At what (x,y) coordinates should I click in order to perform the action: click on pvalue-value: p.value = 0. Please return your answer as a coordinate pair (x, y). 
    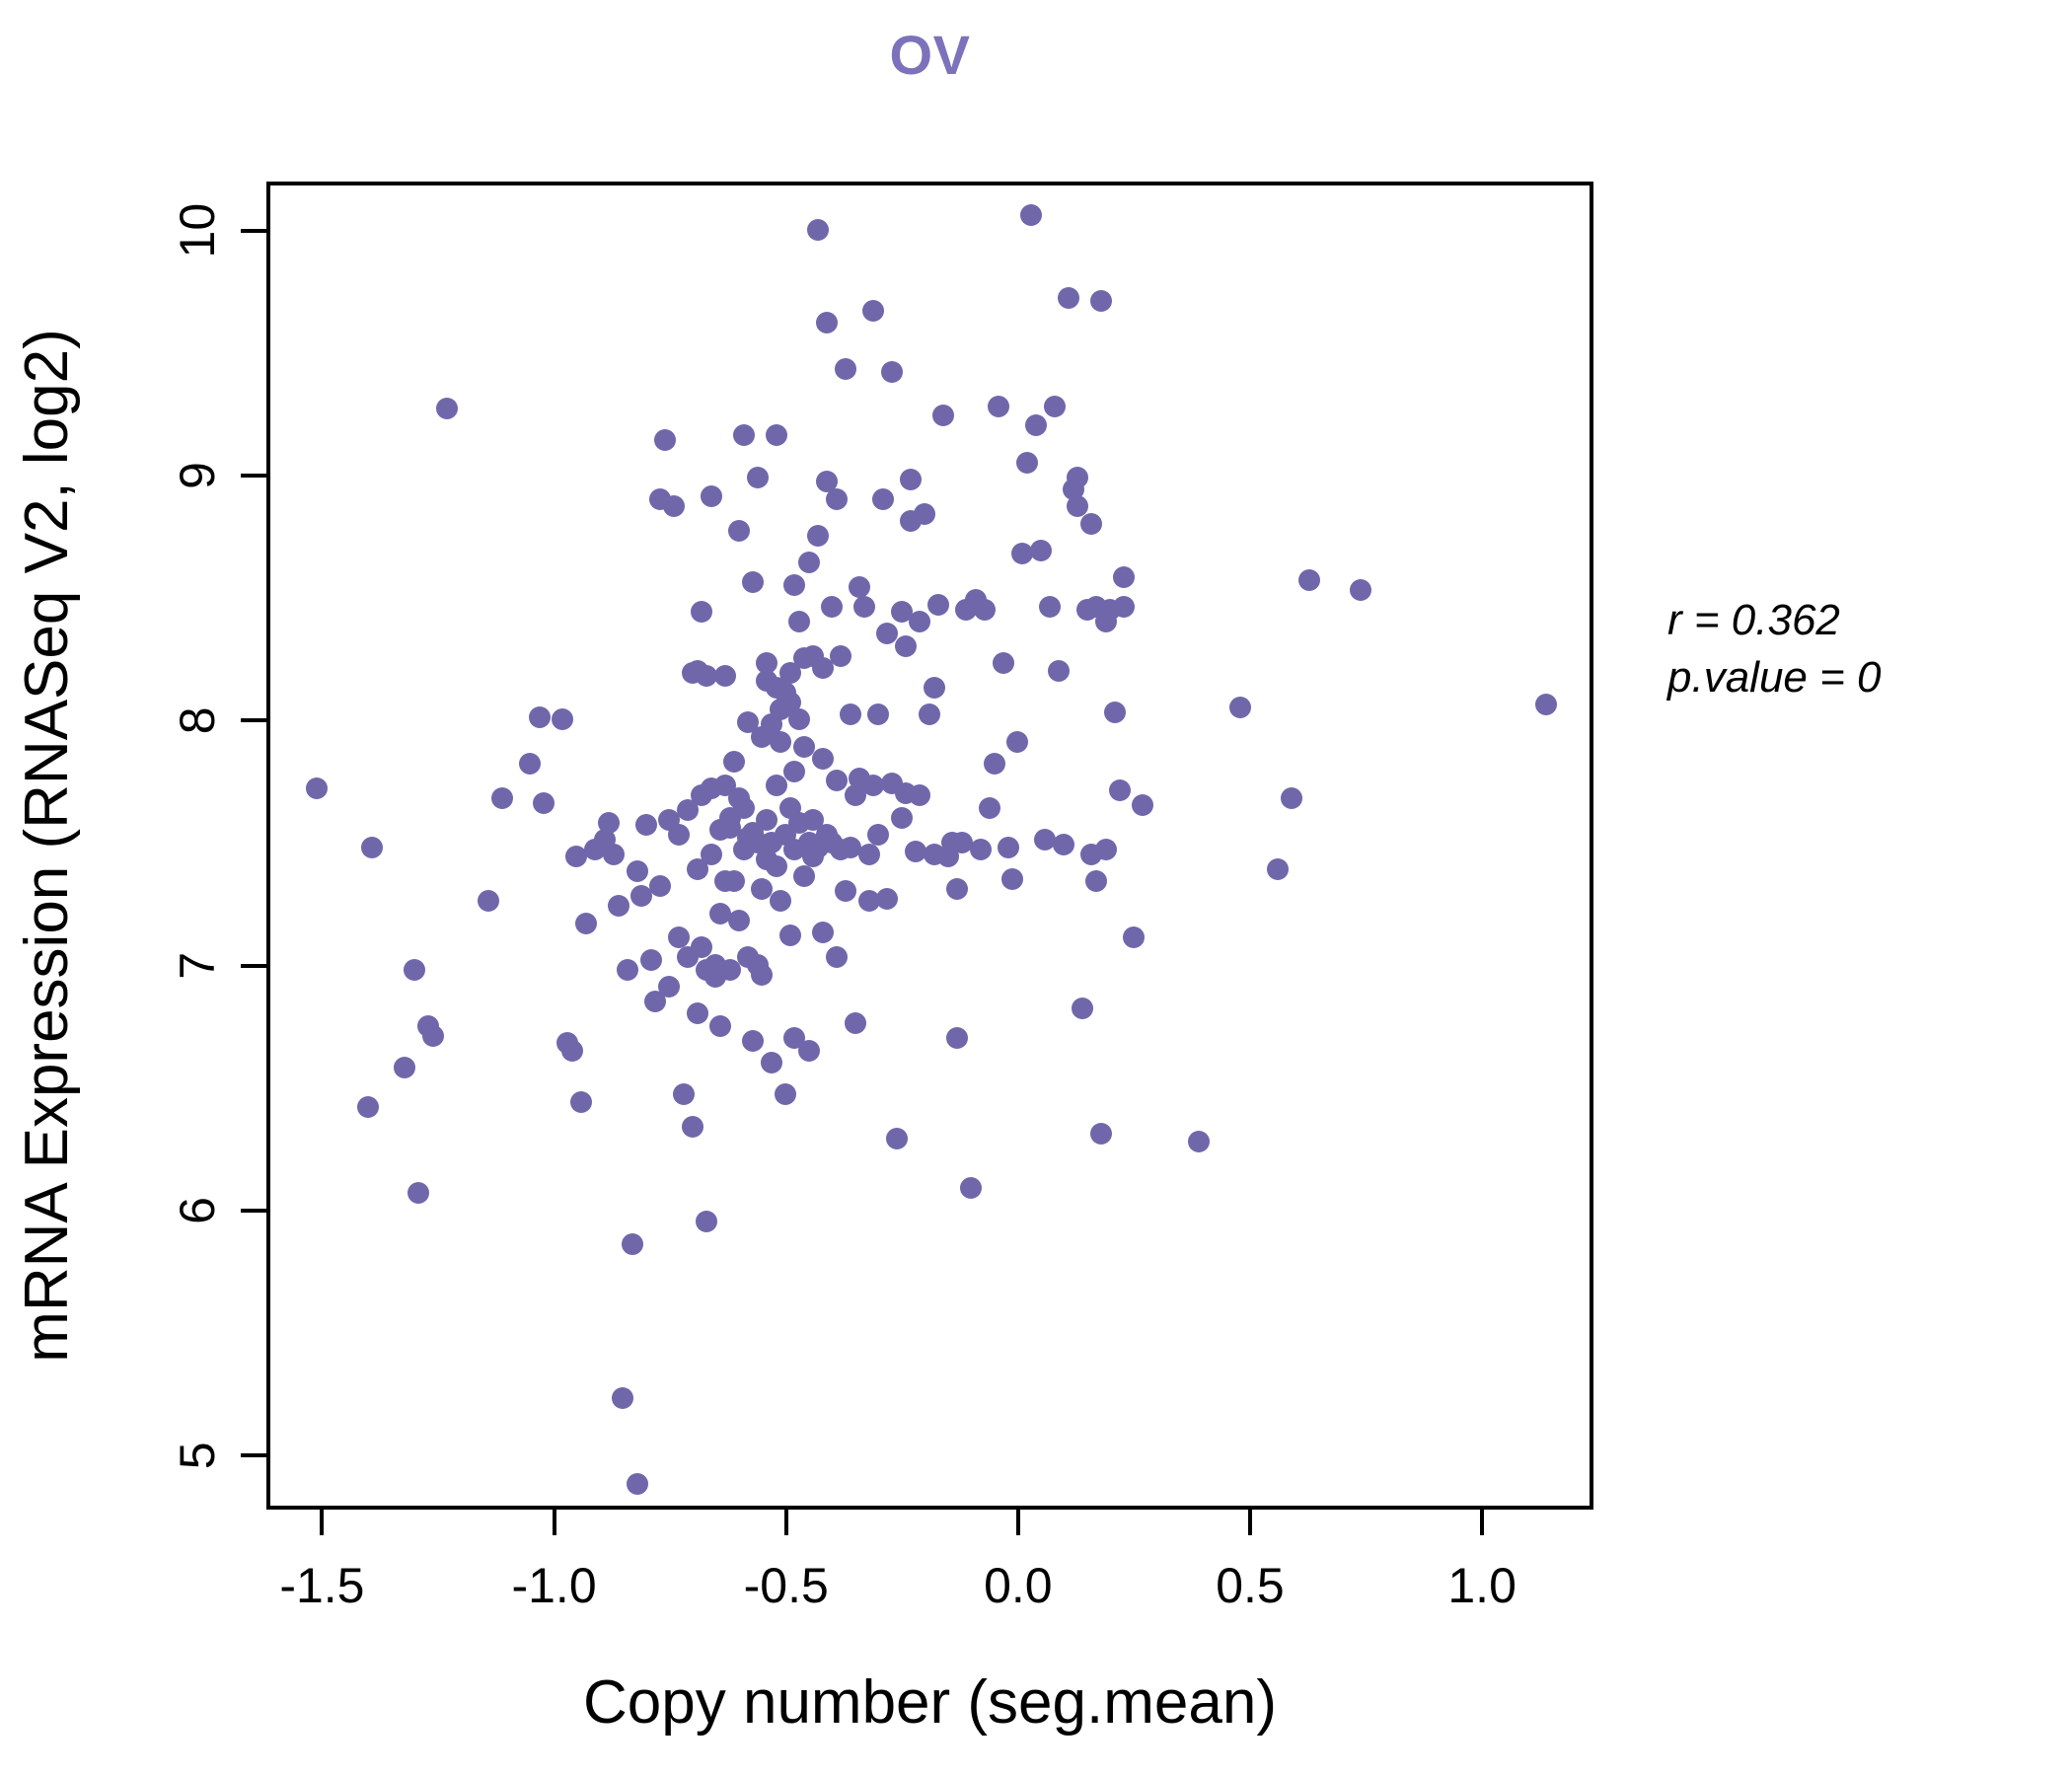
    Looking at the image, I should click on (1774, 678).